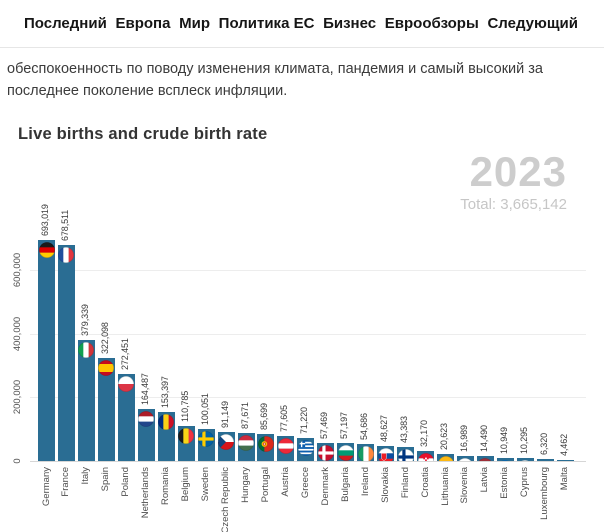 This screenshot has height=532, width=604. Describe the element at coordinates (305, 483) in the screenshot. I see `axis-label-greece: Greece` at that location.